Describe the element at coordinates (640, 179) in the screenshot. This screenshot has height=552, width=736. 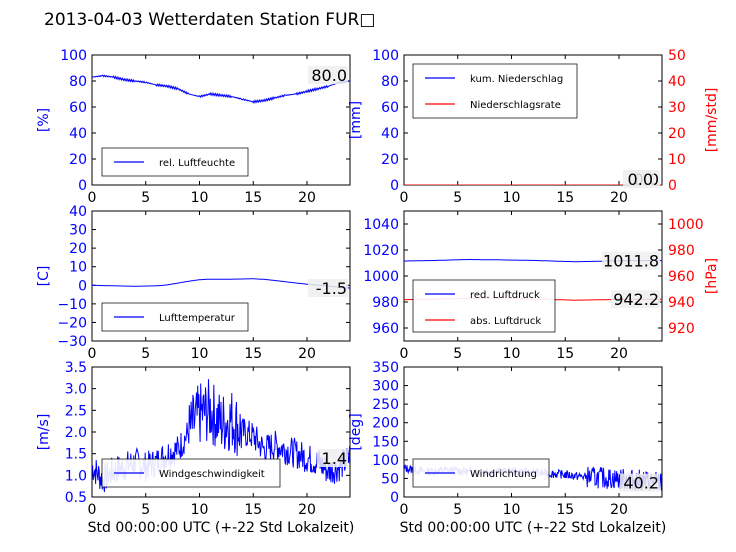
I see `last-value-label-2: 0.0` at that location.